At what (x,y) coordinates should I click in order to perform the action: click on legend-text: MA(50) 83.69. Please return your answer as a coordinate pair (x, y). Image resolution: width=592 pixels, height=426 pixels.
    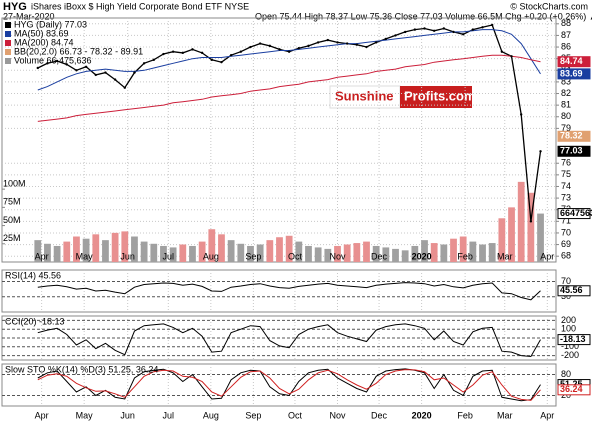
    Looking at the image, I should click on (41, 33).